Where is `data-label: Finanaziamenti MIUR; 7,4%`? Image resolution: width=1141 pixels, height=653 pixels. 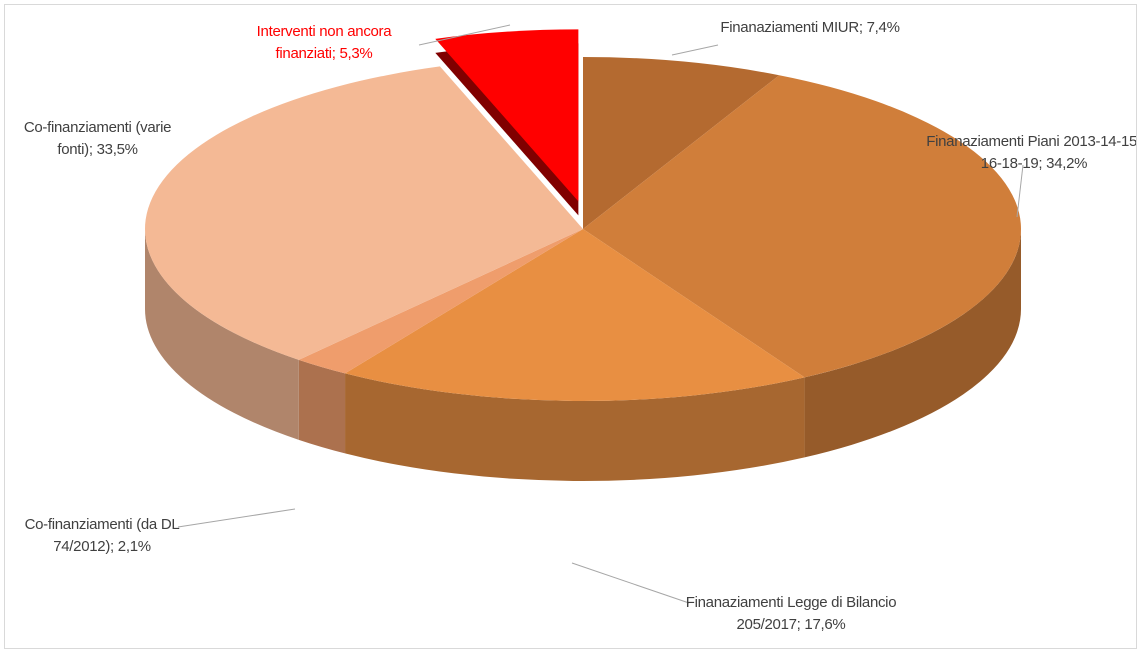 data-label: Finanaziamenti MIUR; 7,4% is located at coordinates (810, 28).